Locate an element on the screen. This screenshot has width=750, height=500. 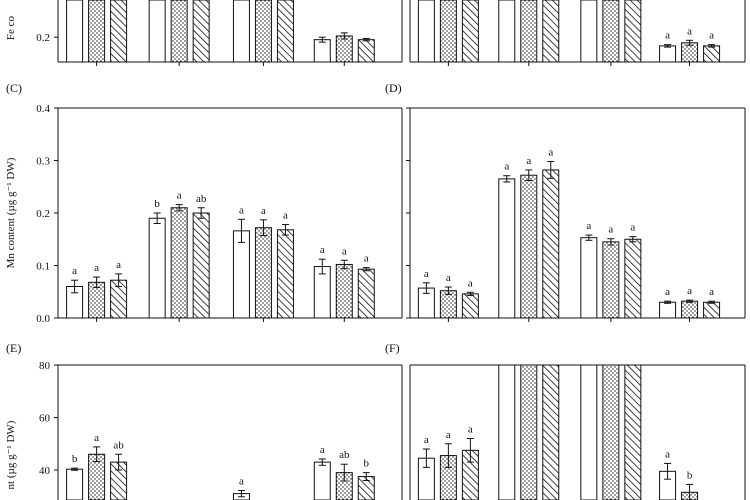
y-tick-label: 60 is located at coordinates (45, 419).